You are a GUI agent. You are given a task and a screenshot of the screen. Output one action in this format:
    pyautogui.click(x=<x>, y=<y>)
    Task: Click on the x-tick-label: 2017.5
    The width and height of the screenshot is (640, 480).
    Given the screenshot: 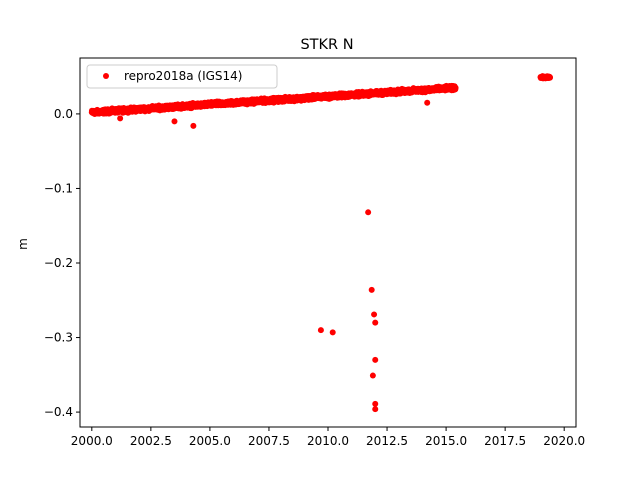 What is the action you would take?
    pyautogui.click(x=505, y=441)
    